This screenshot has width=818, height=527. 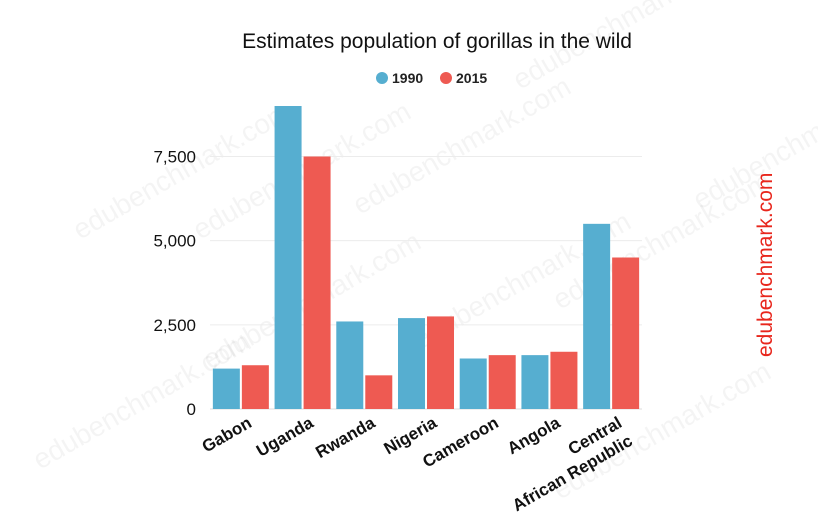 I want to click on x-category-label: Gabon, so click(x=227, y=434).